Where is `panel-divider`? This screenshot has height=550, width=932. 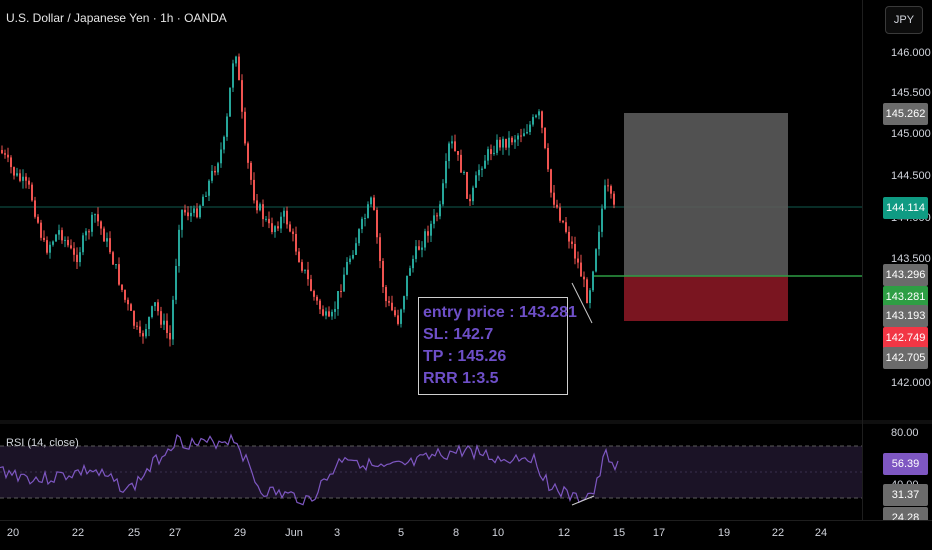
panel-divider is located at coordinates (466, 422).